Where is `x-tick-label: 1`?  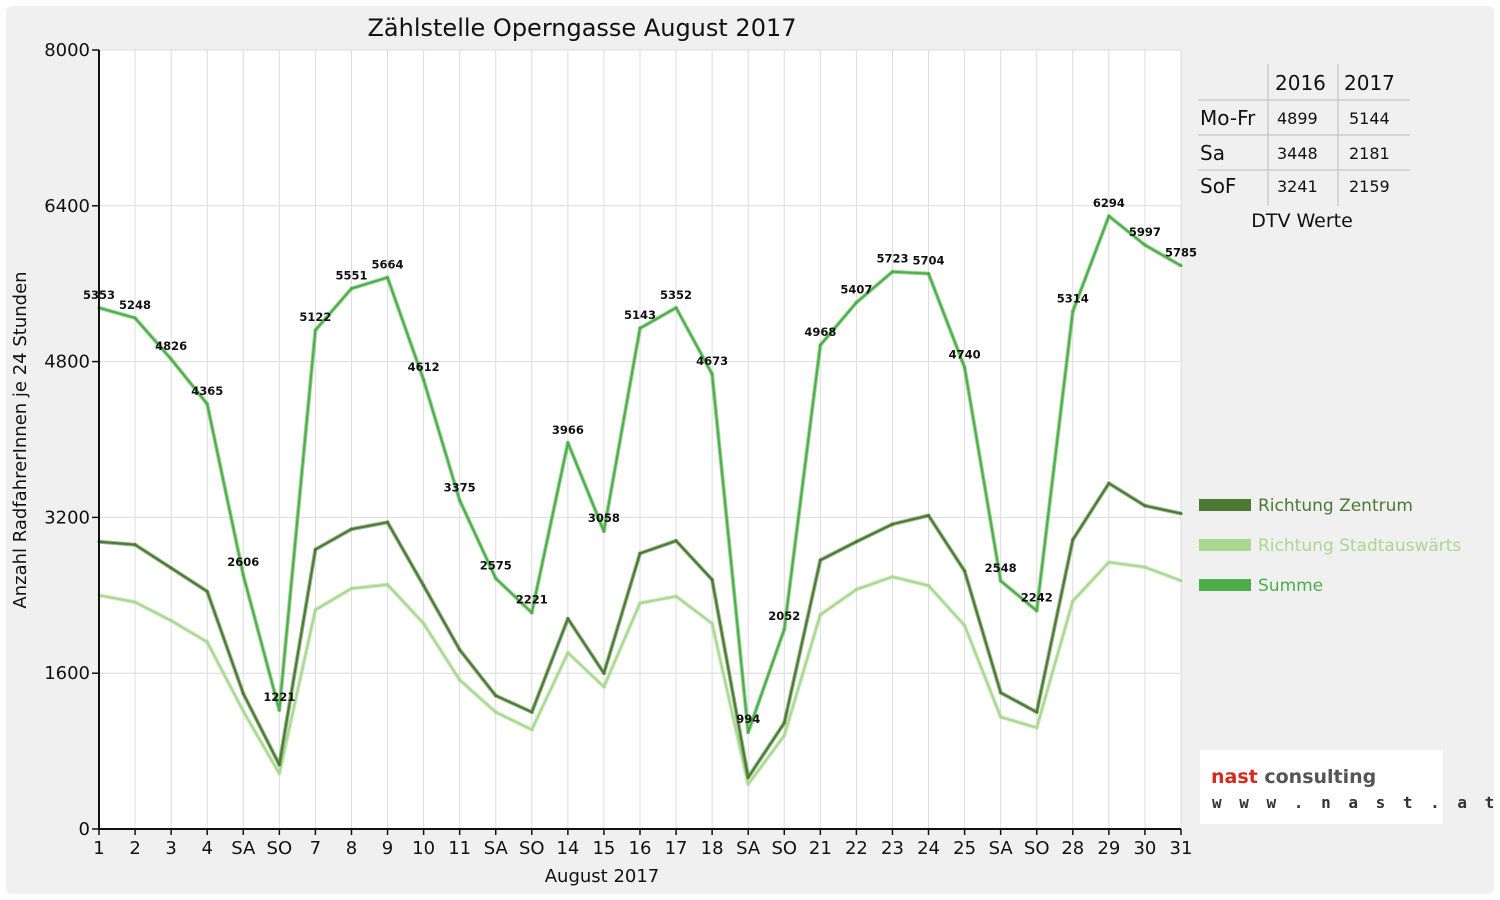
x-tick-label: 1 is located at coordinates (98, 848).